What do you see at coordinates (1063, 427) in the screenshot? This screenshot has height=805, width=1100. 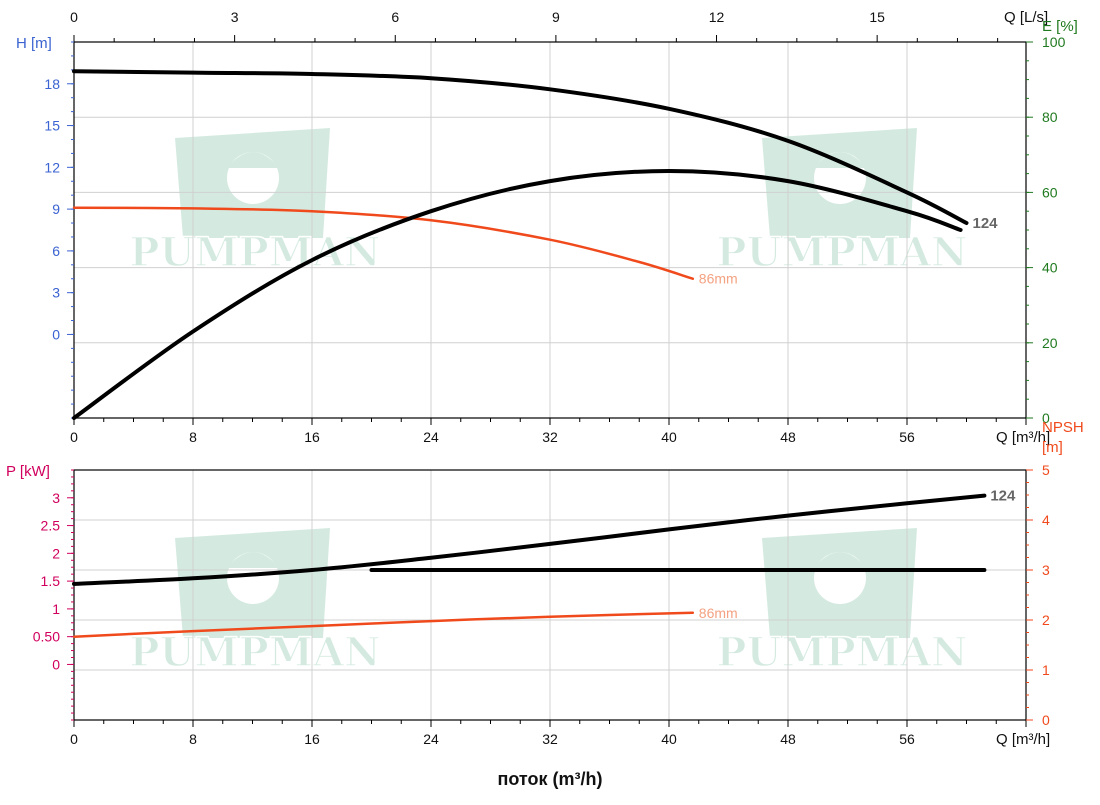 I see `right-axis-label: NPSH` at bounding box center [1063, 427].